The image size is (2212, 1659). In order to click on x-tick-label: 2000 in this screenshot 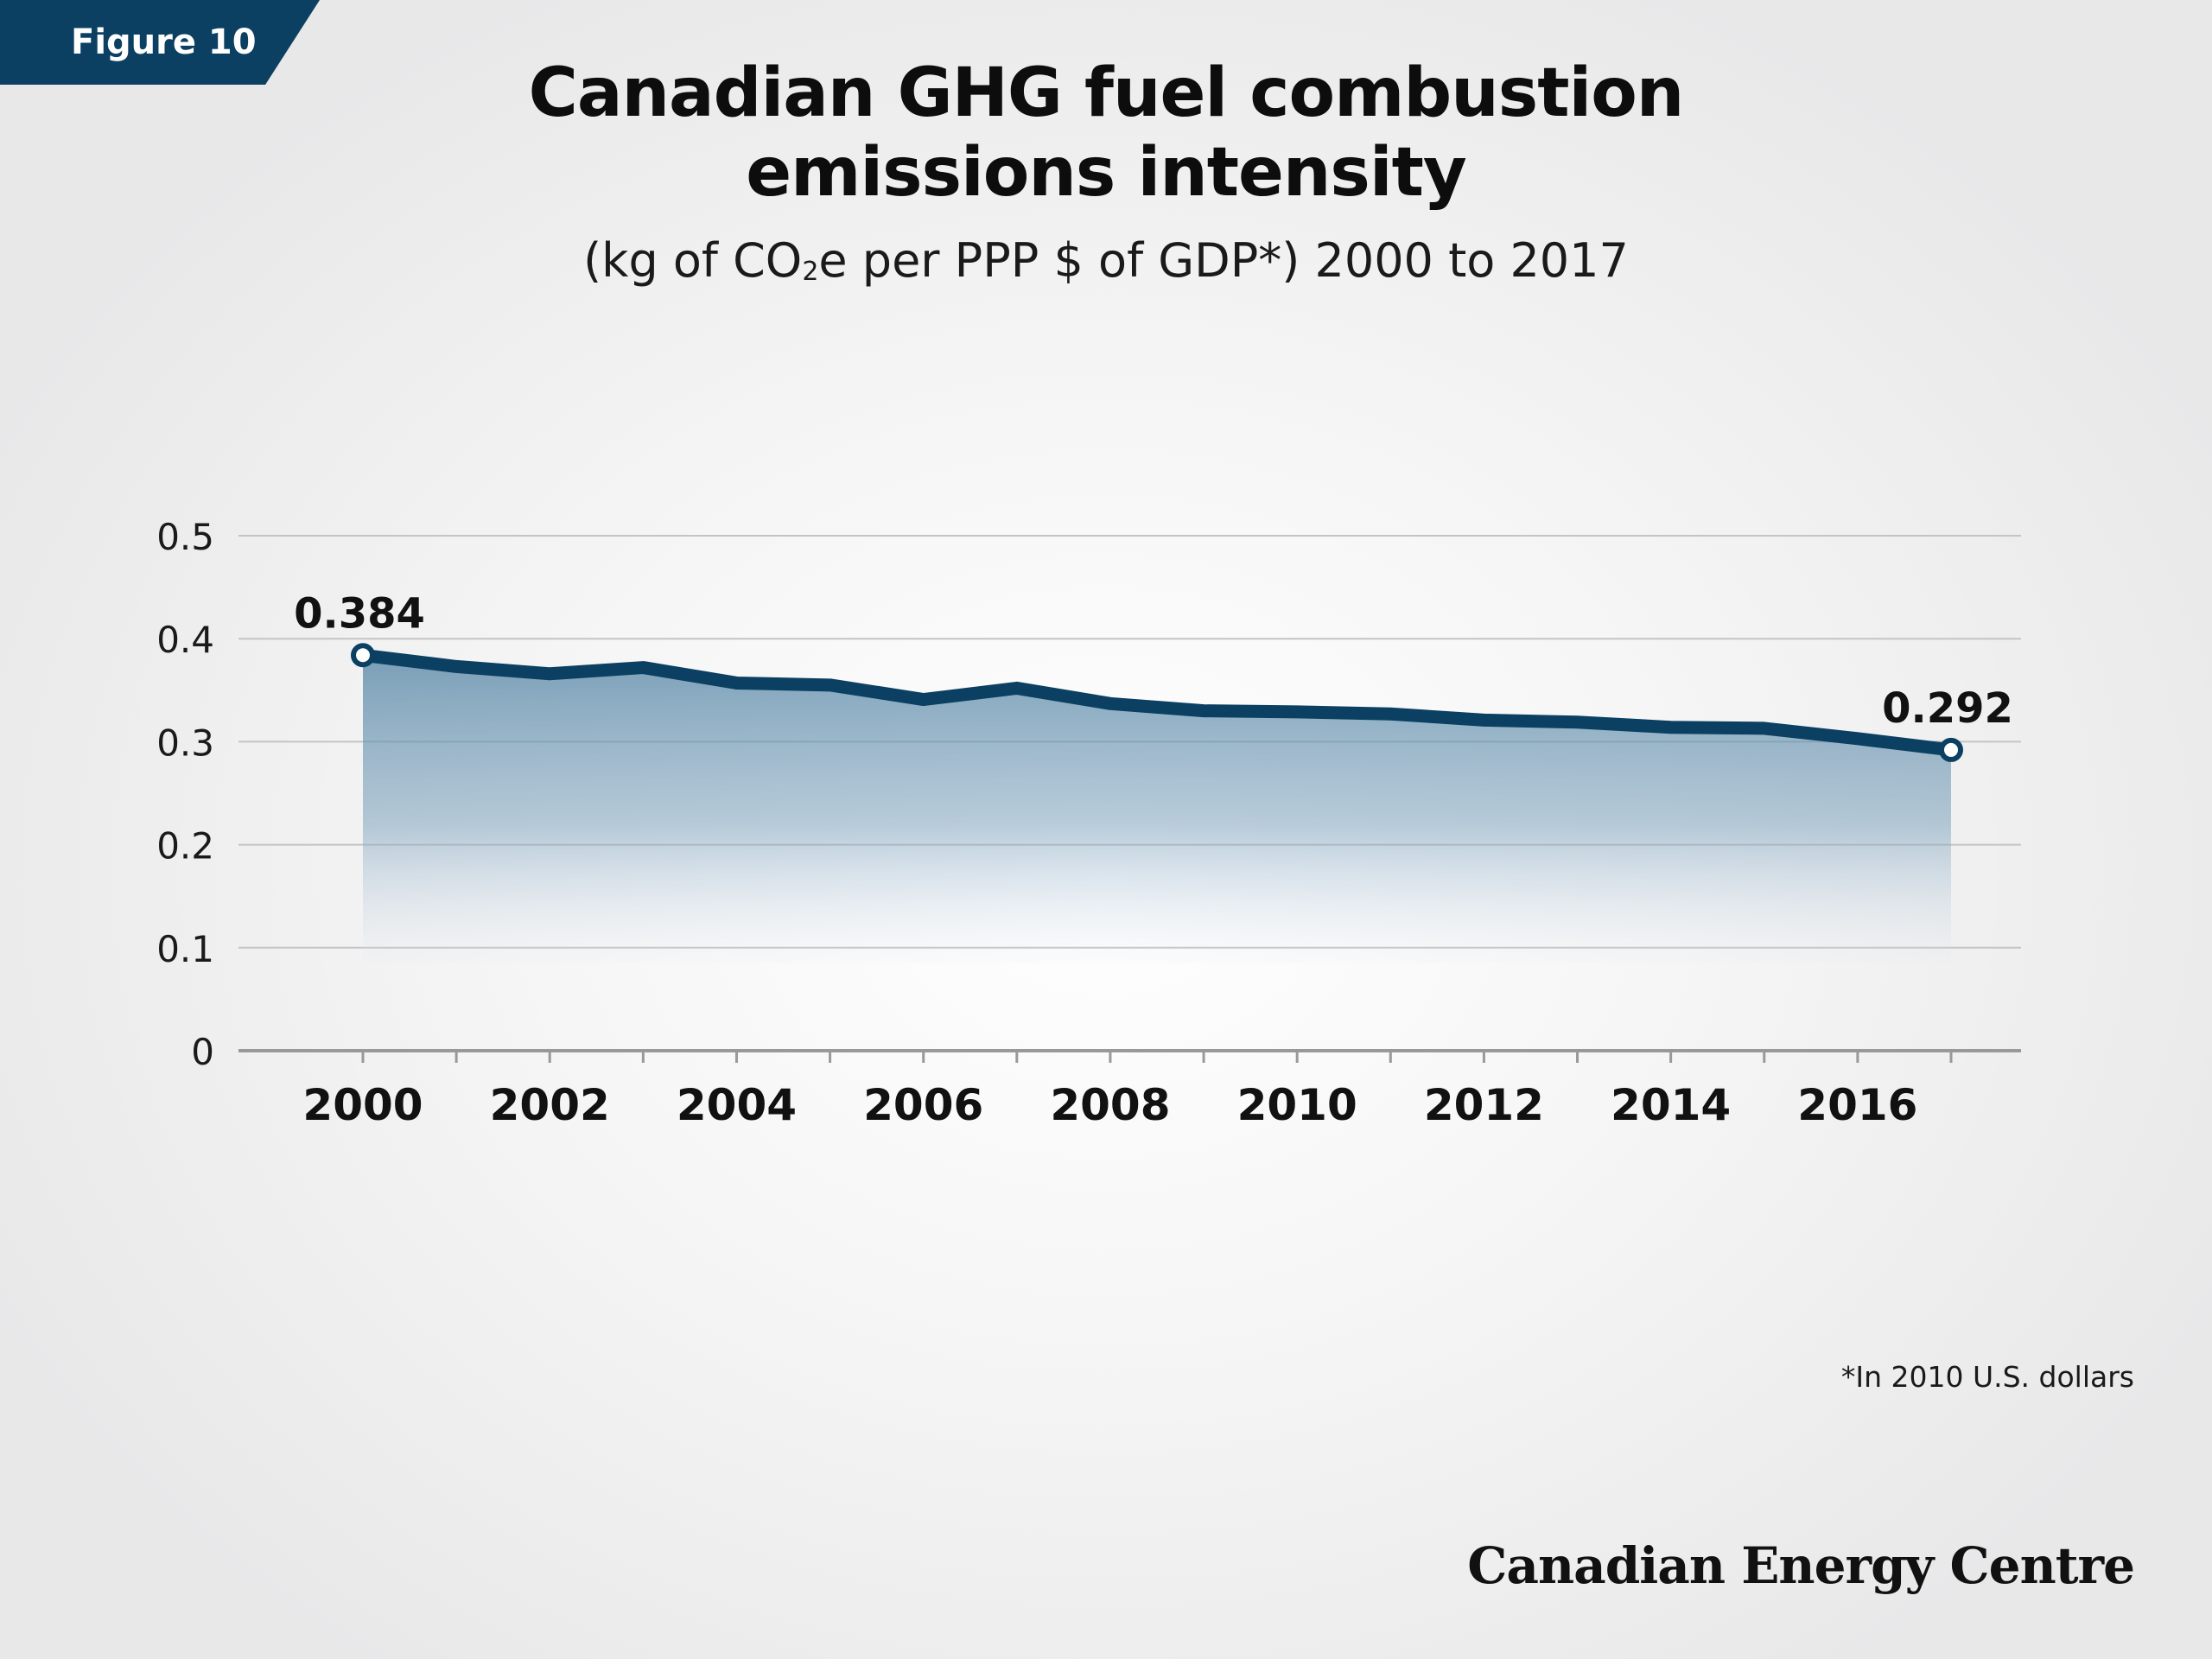, I will do `click(362, 1105)`.